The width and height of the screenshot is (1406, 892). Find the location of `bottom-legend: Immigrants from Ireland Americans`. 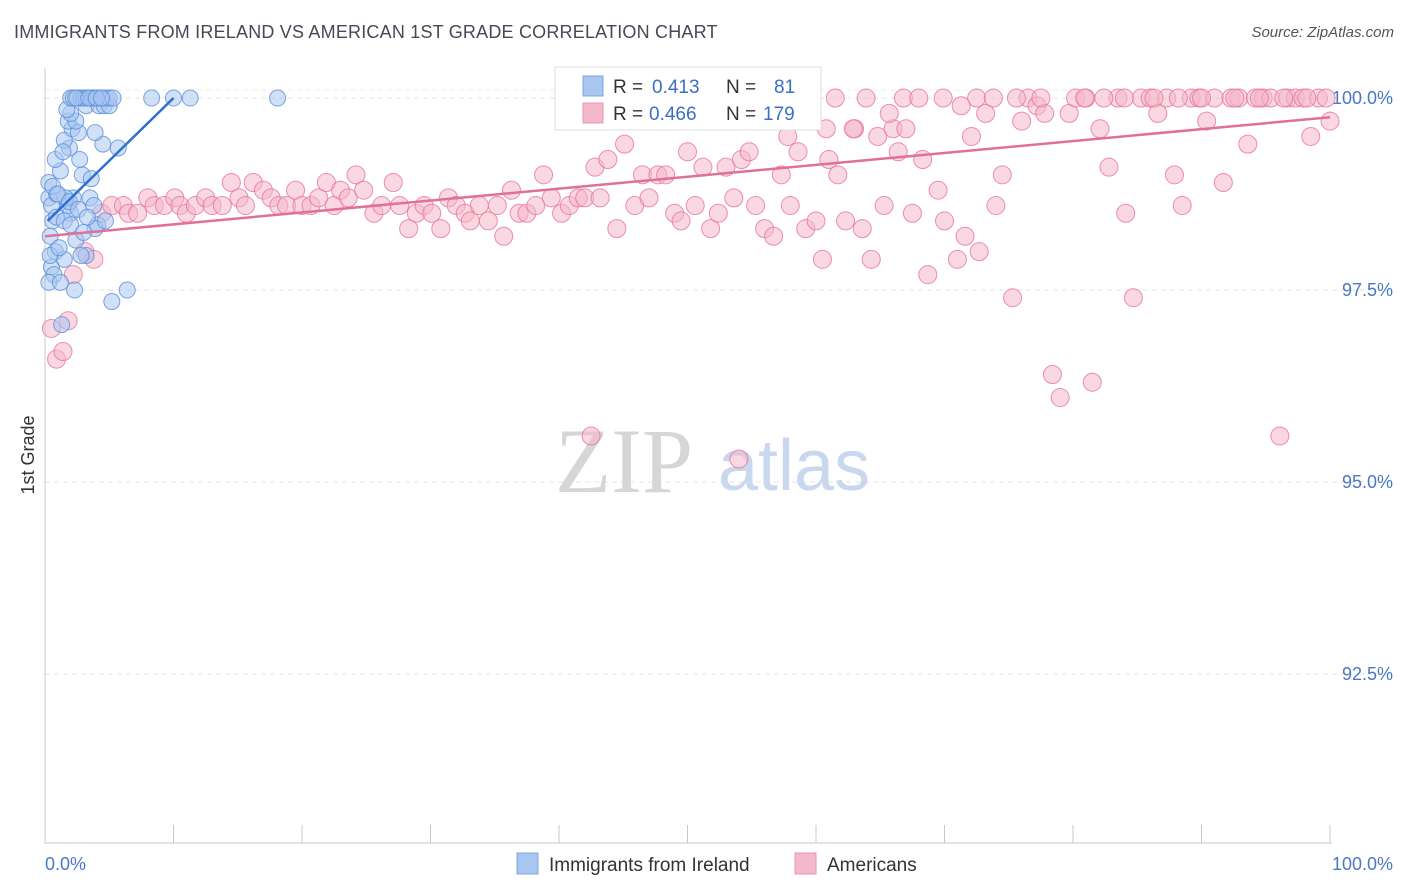

bottom-legend: Immigrants from Ireland Americans is located at coordinates (716, 864).